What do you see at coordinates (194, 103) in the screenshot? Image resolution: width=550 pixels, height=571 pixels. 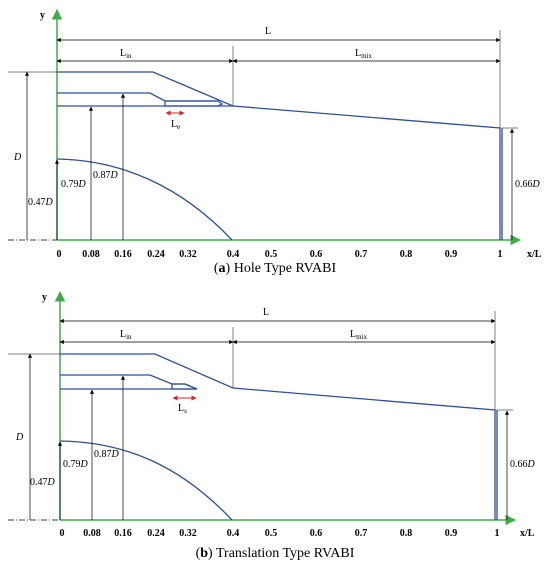 I see `hole-insert` at bounding box center [194, 103].